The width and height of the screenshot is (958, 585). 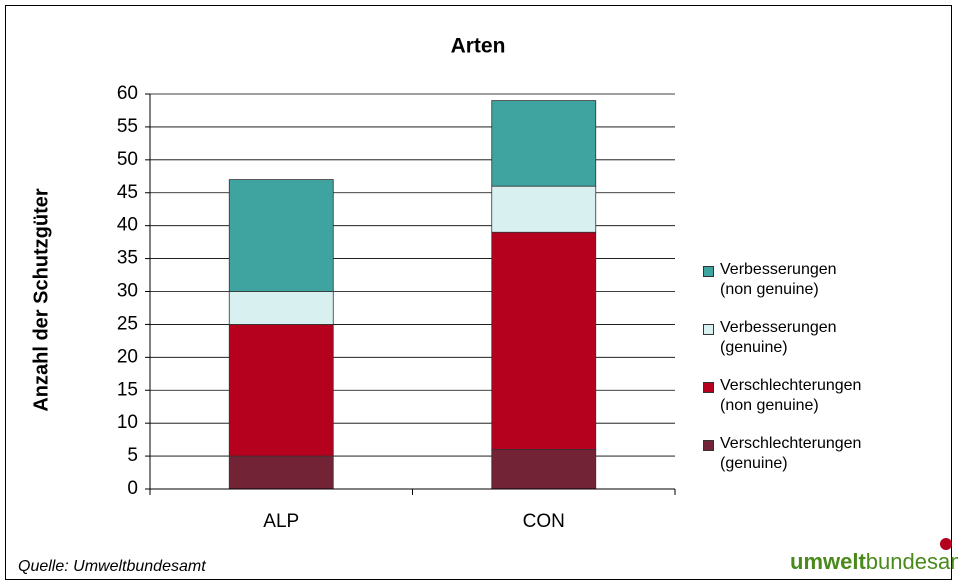 What do you see at coordinates (127, 356) in the screenshot?
I see `y-tick-label: 20` at bounding box center [127, 356].